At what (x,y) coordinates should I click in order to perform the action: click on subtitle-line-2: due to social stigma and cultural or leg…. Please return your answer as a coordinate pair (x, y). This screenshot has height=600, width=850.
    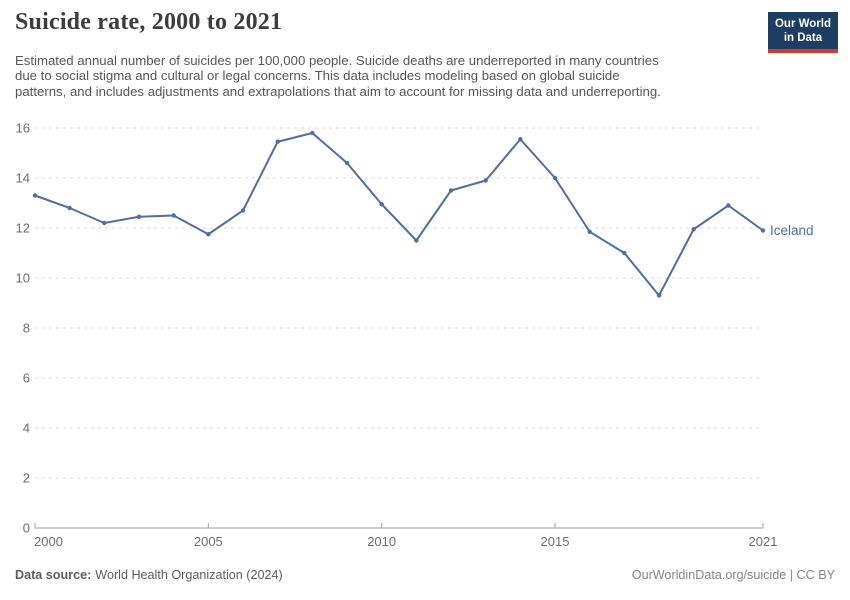
    Looking at the image, I should click on (317, 76).